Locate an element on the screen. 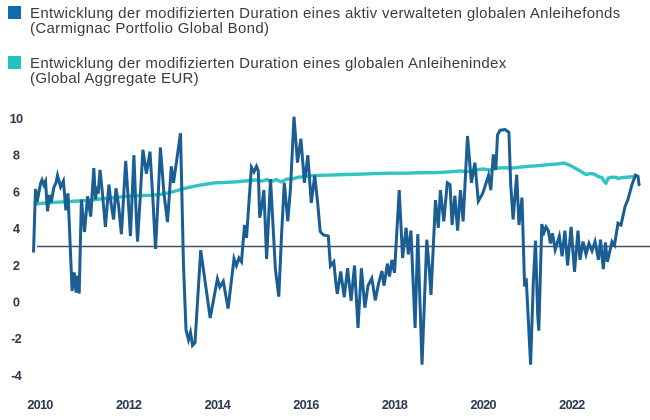 This screenshot has width=650, height=420. svg-text: 8 is located at coordinates (16, 155).